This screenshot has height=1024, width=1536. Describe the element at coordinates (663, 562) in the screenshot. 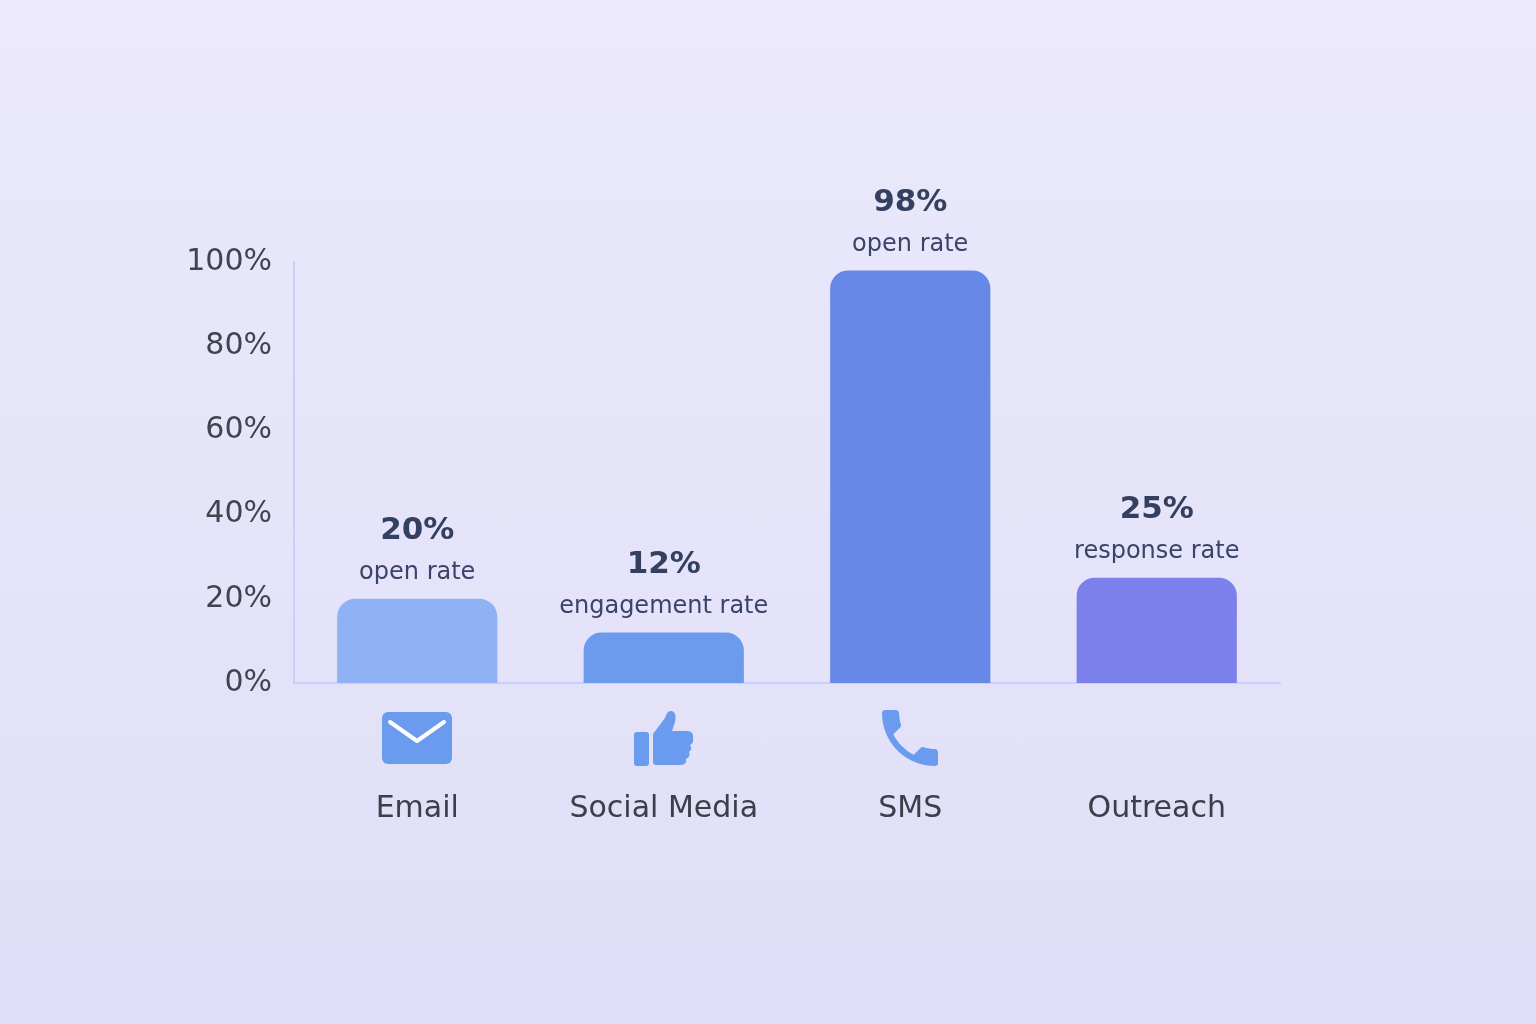

I see `data-label: 12%` at that location.